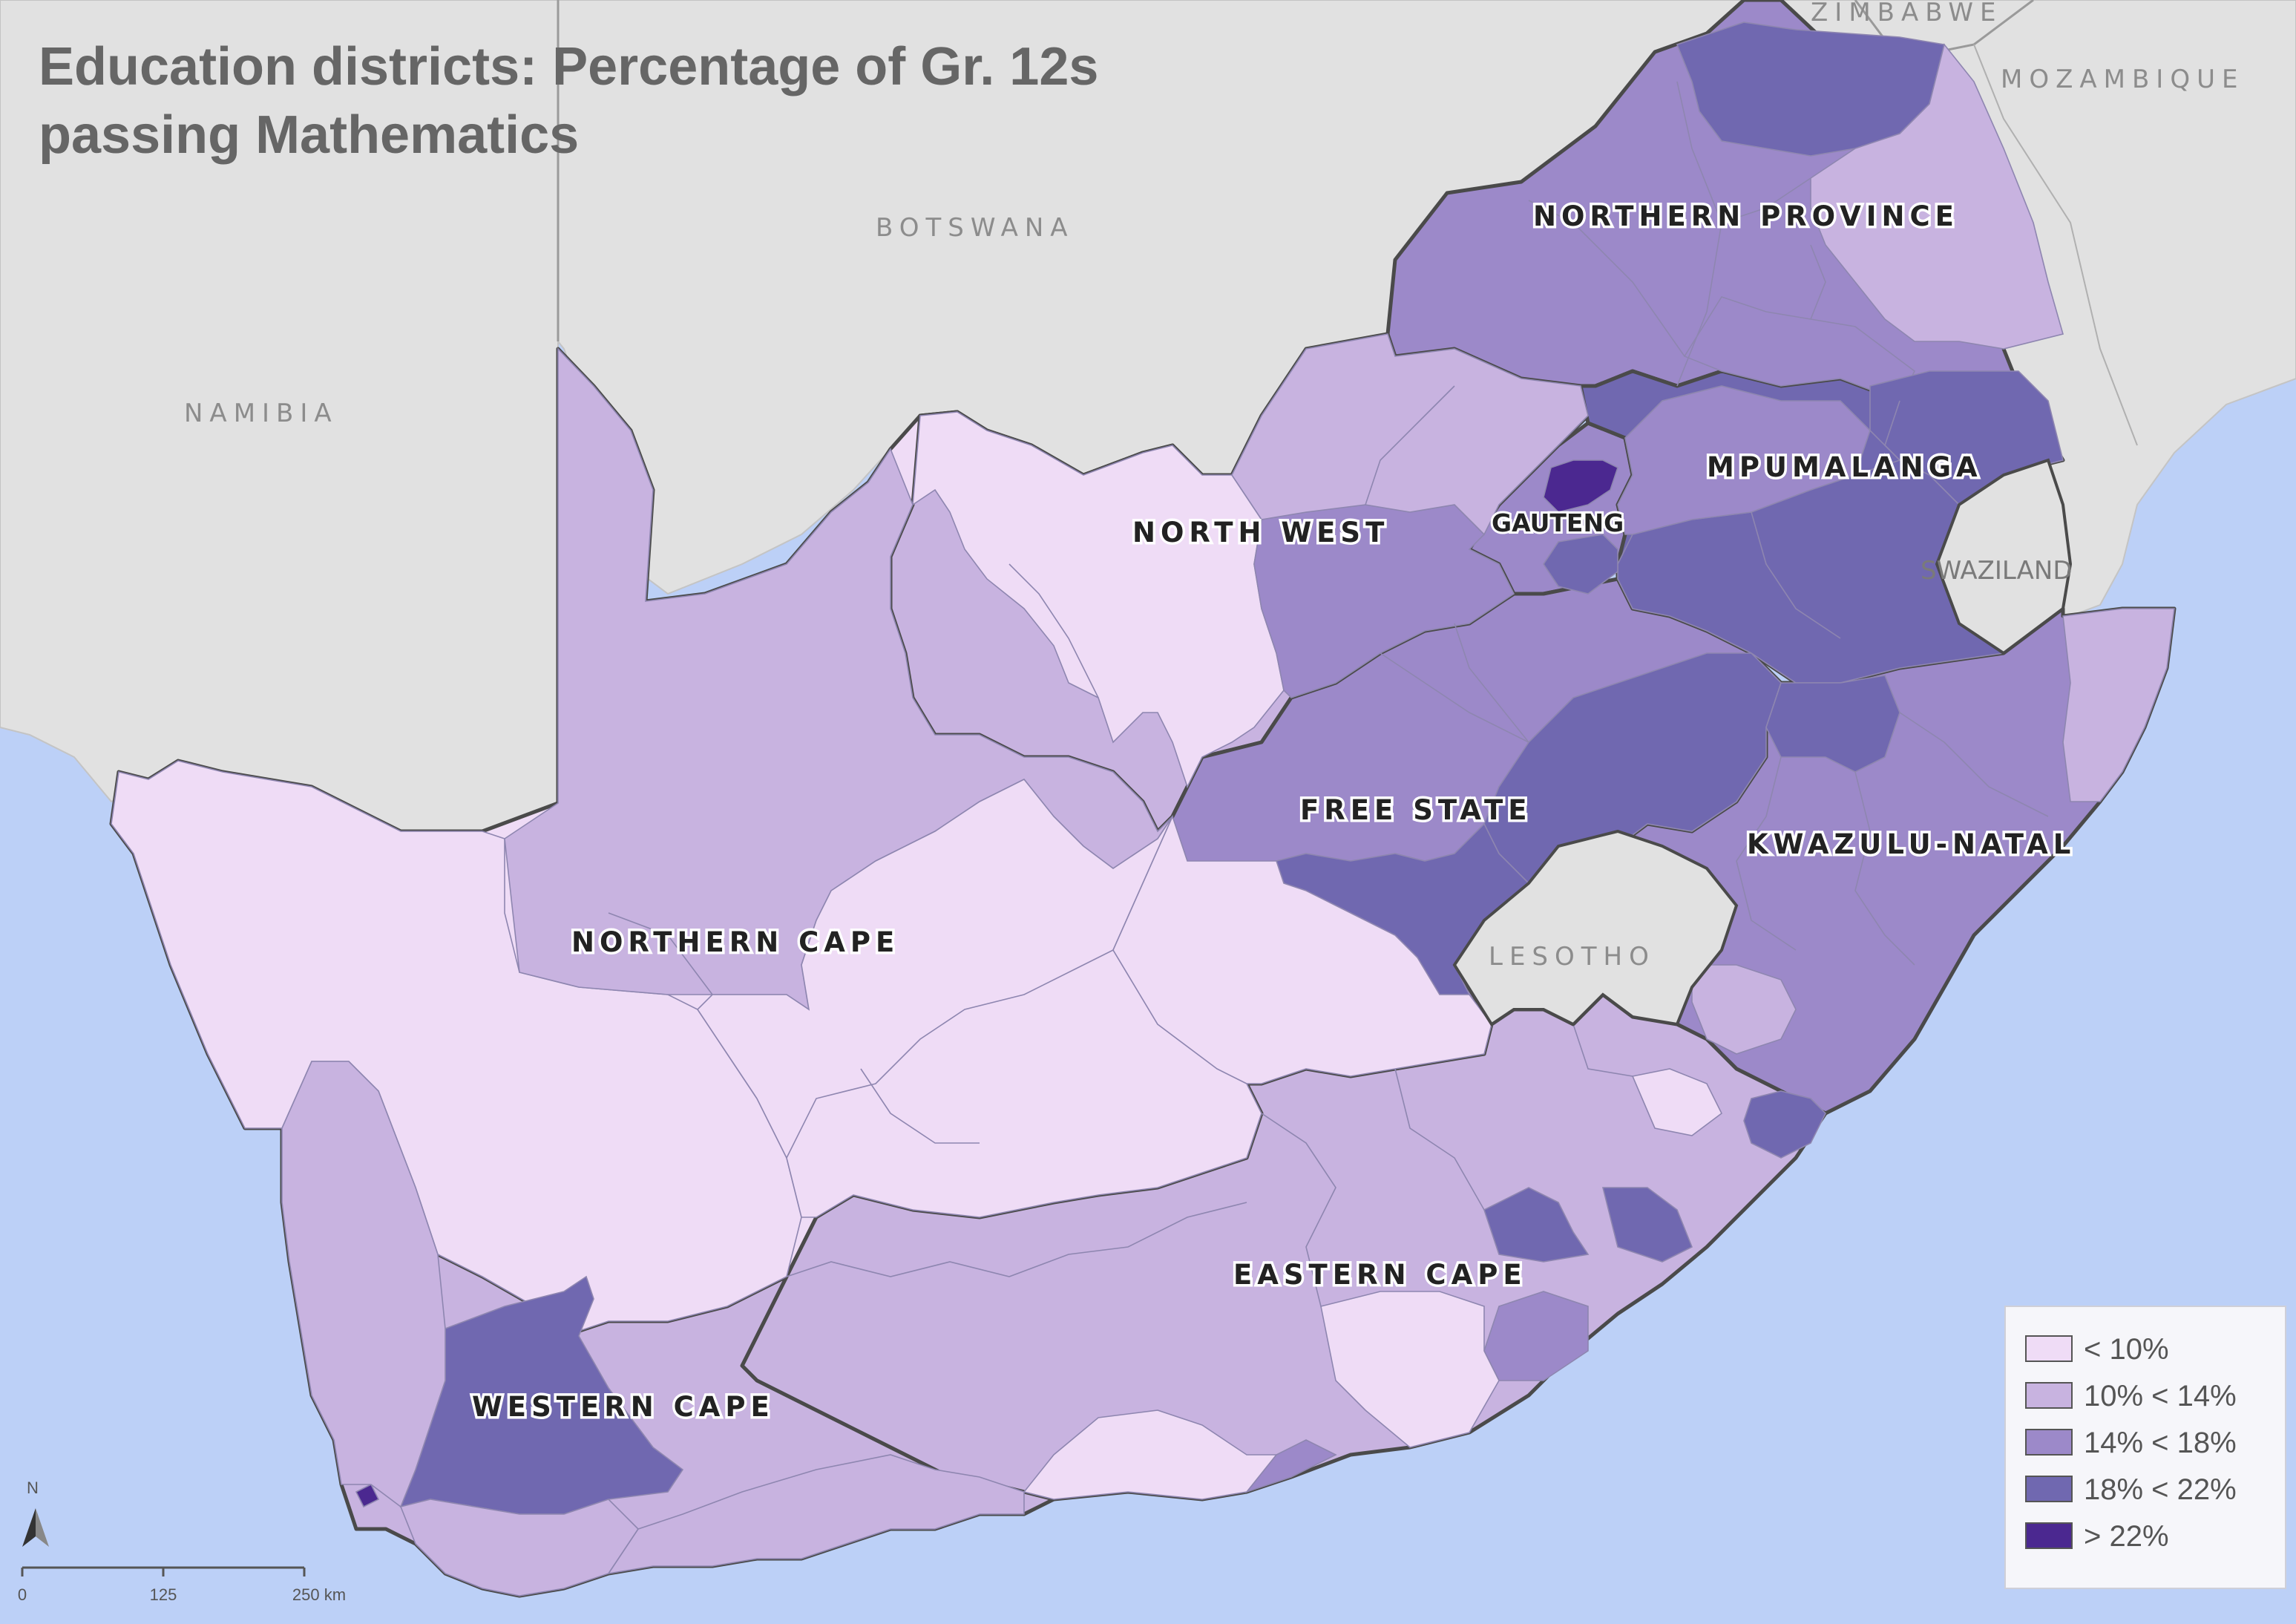  What do you see at coordinates (976, 228) in the screenshot?
I see `country-label-botswana: BOTSWANA` at bounding box center [976, 228].